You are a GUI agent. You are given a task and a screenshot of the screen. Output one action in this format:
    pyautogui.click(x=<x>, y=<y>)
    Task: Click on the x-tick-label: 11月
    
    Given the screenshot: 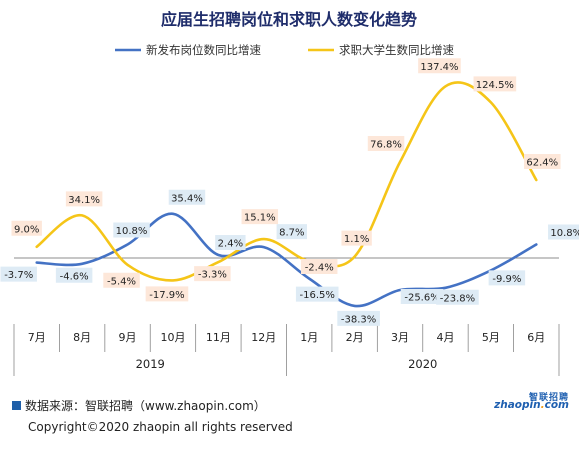 What is the action you would take?
    pyautogui.click(x=218, y=337)
    